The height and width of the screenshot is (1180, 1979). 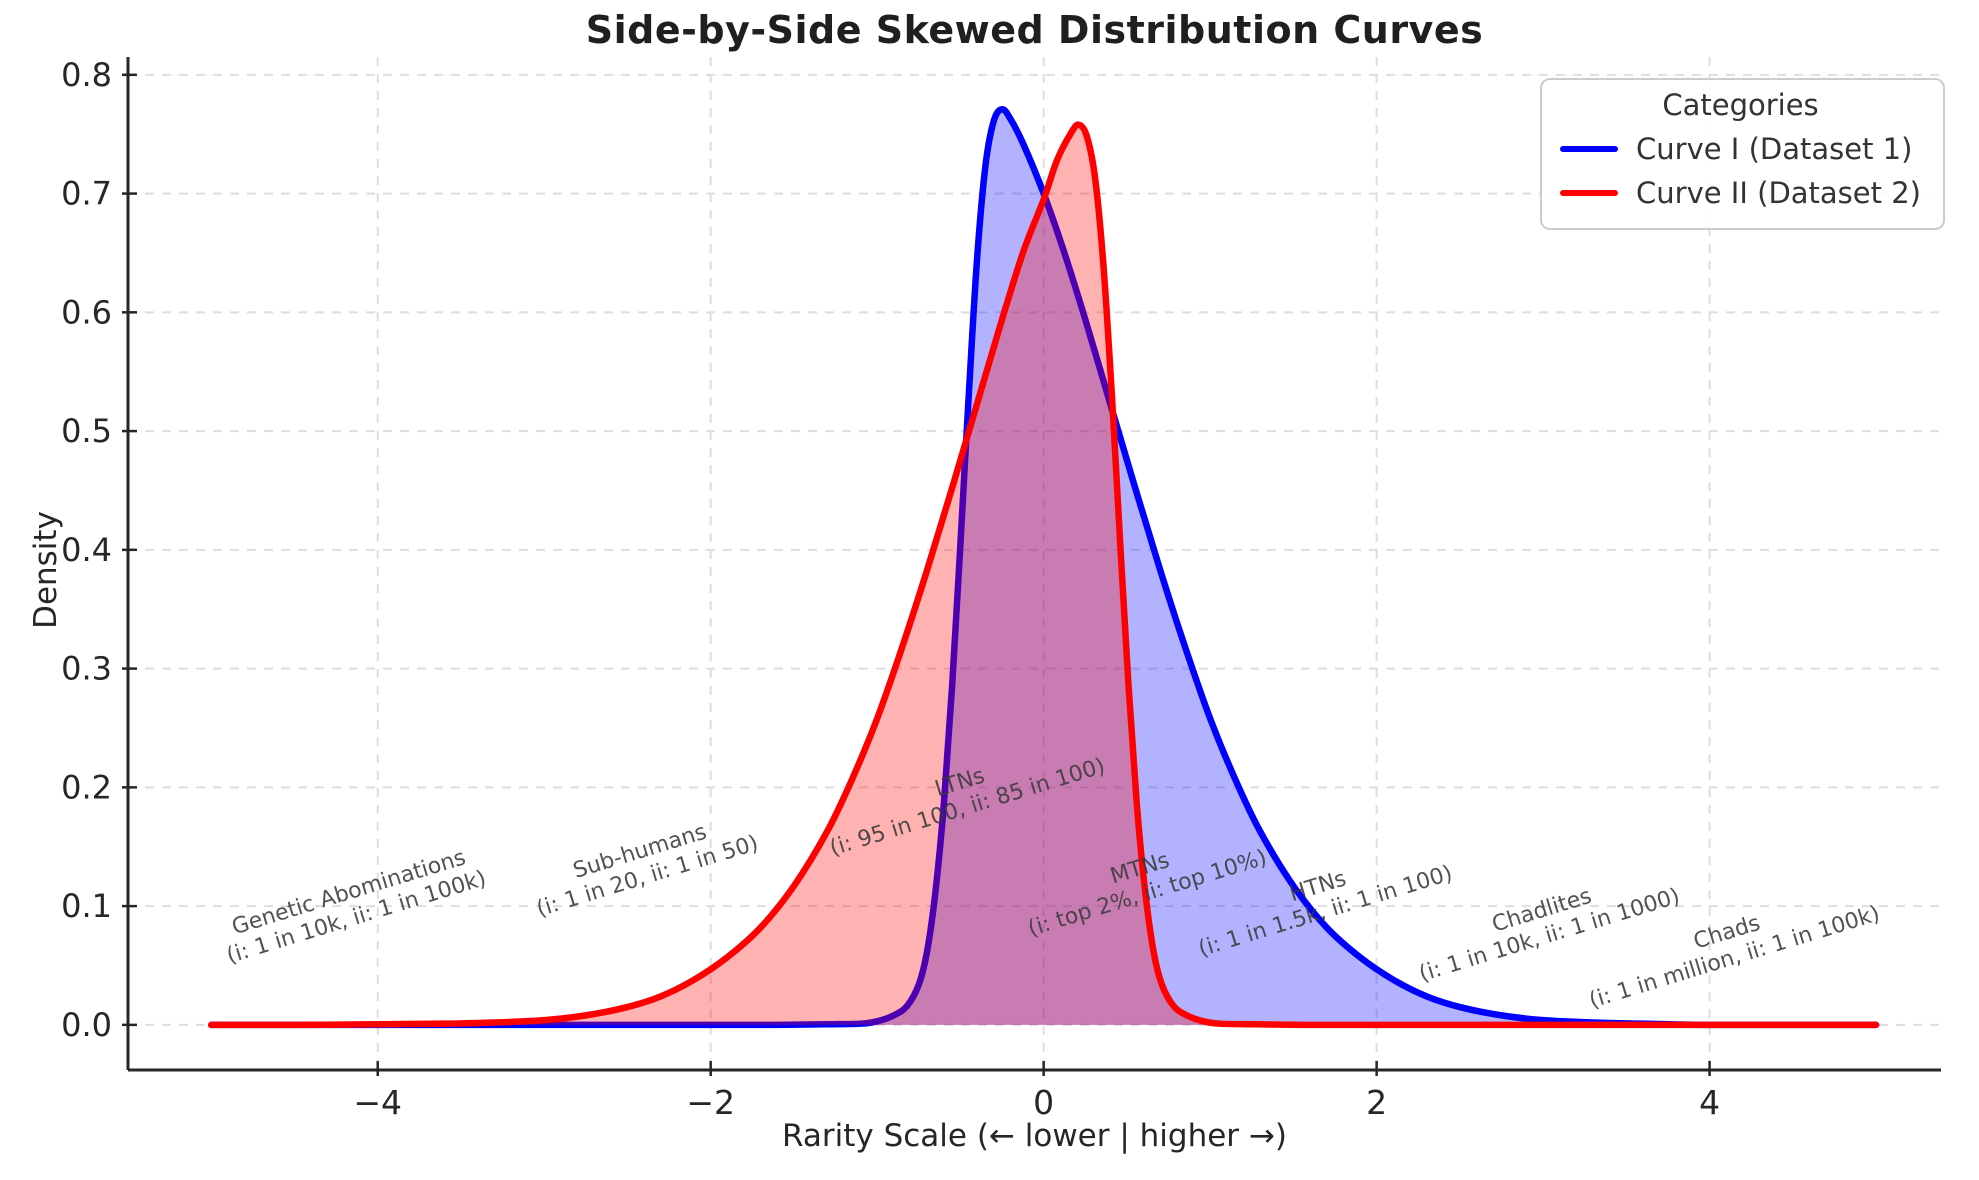 I want to click on x-tick-label: 4, so click(x=1709, y=1102).